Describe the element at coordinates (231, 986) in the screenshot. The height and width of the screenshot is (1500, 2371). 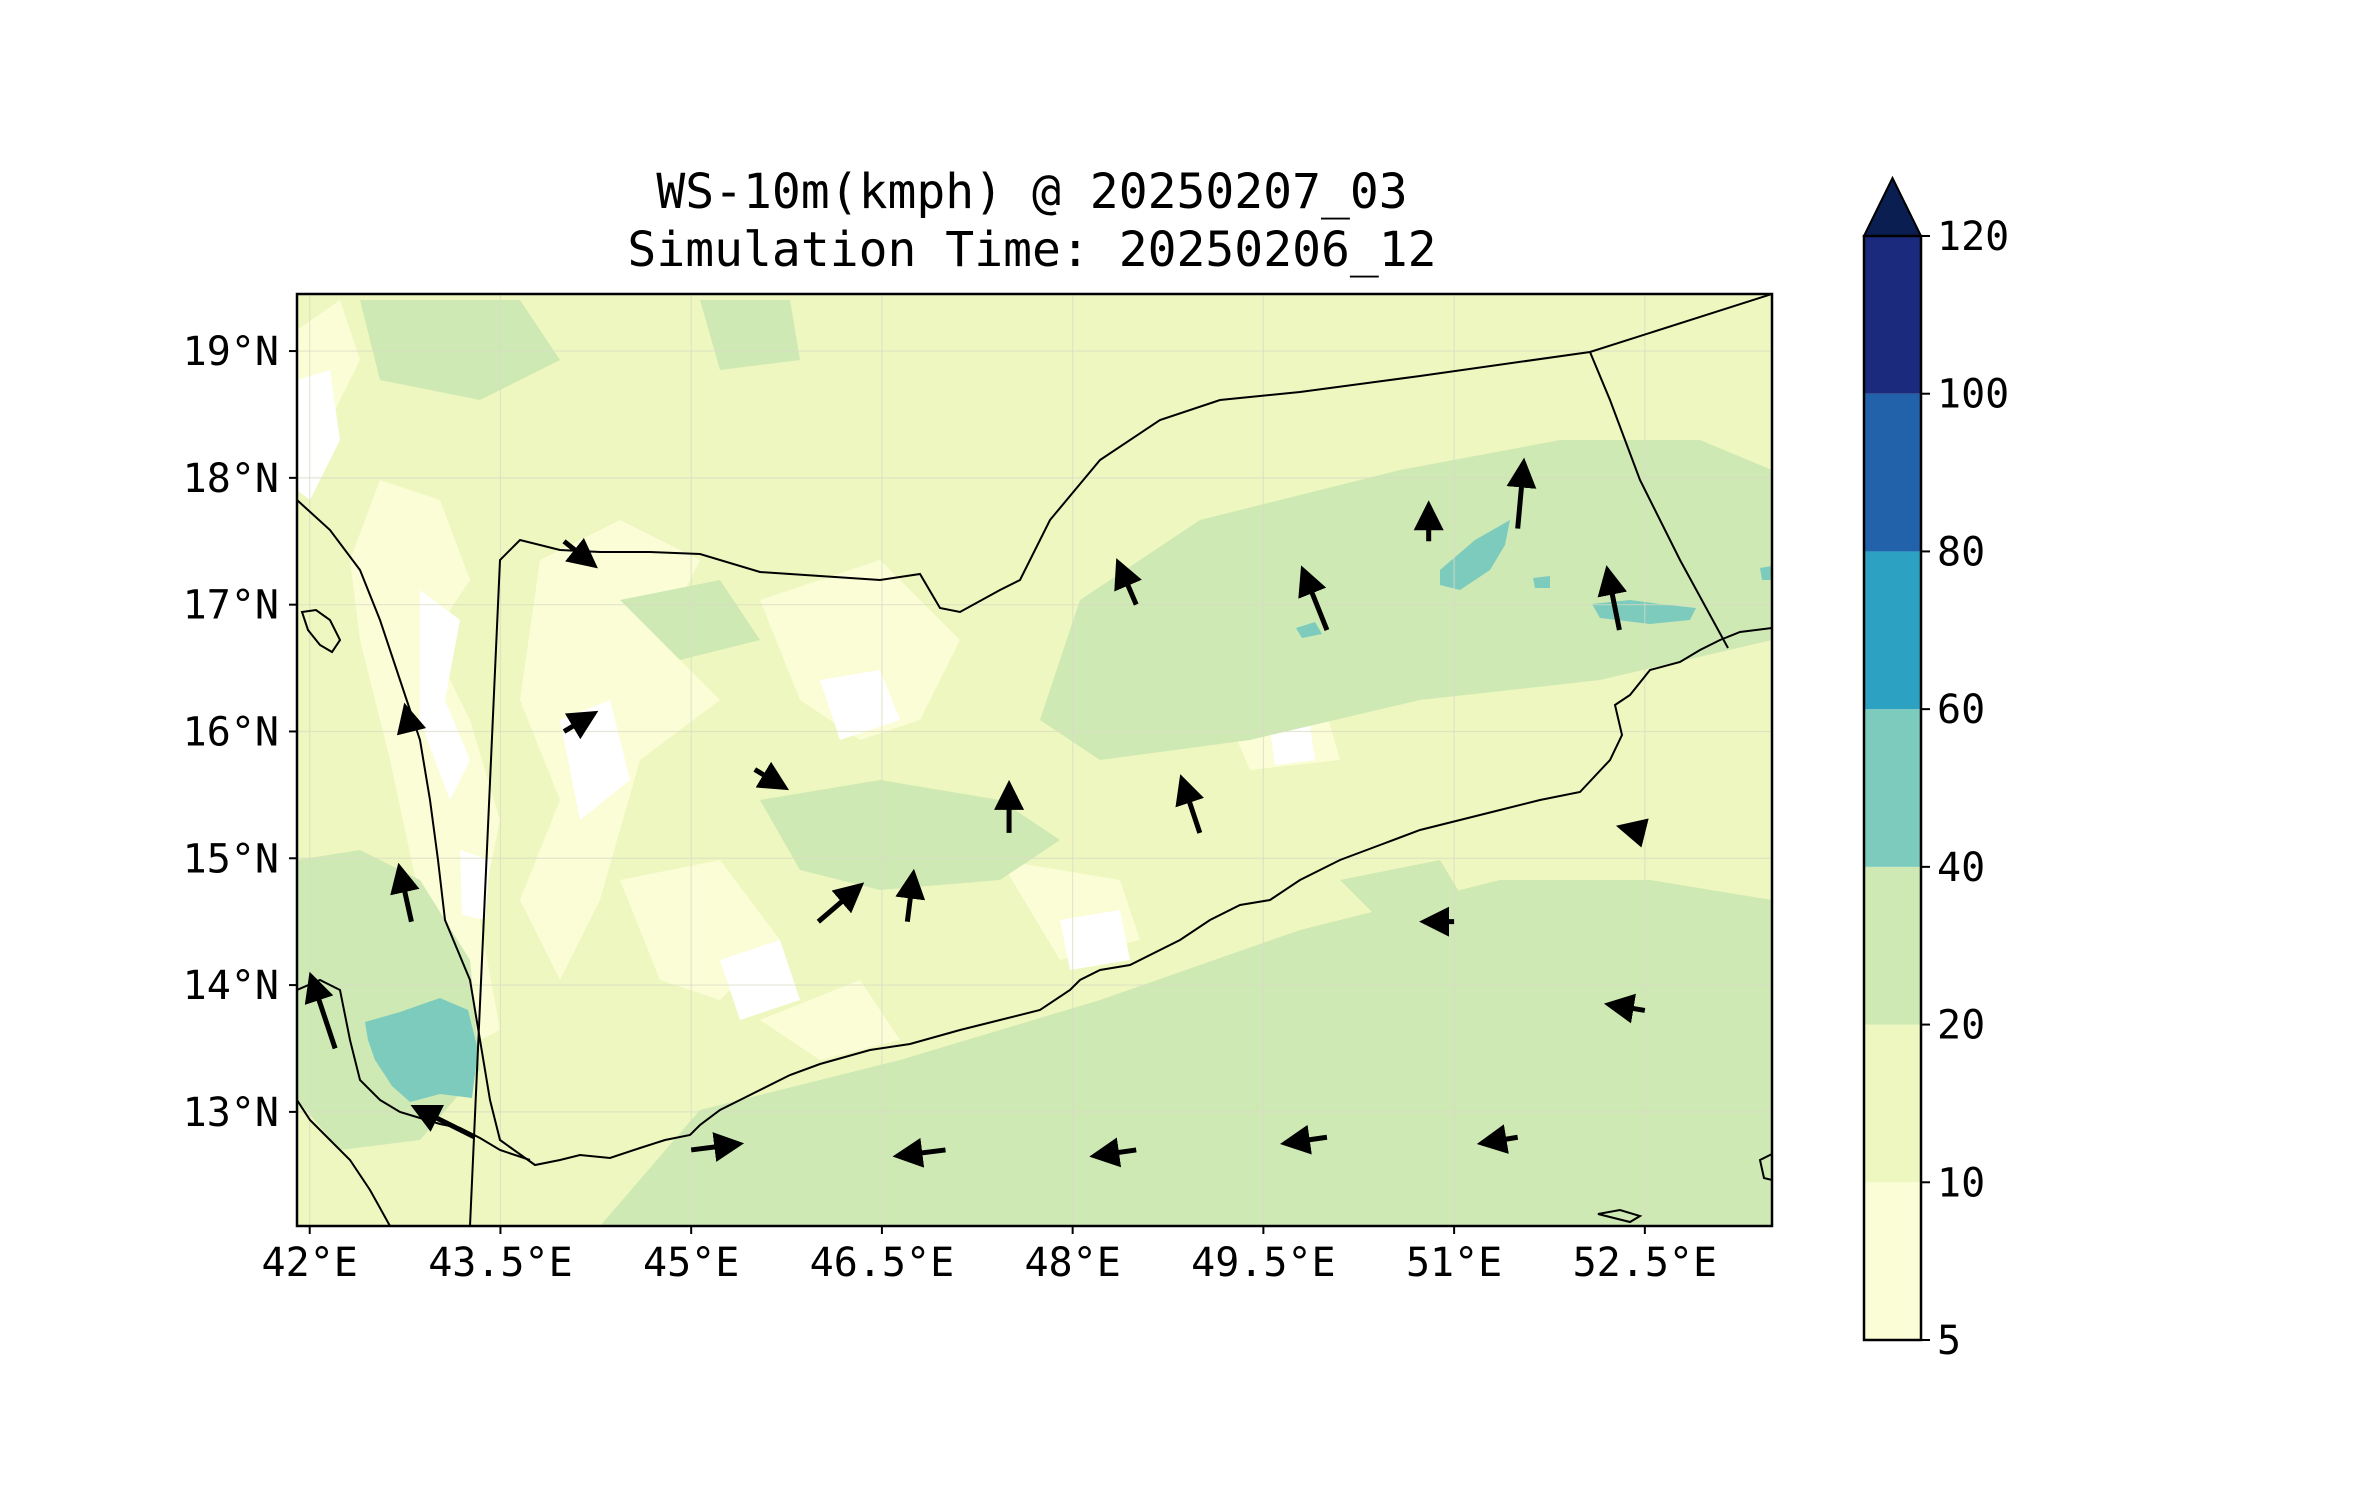
I see `latitude-tick-label: 14°N` at that location.